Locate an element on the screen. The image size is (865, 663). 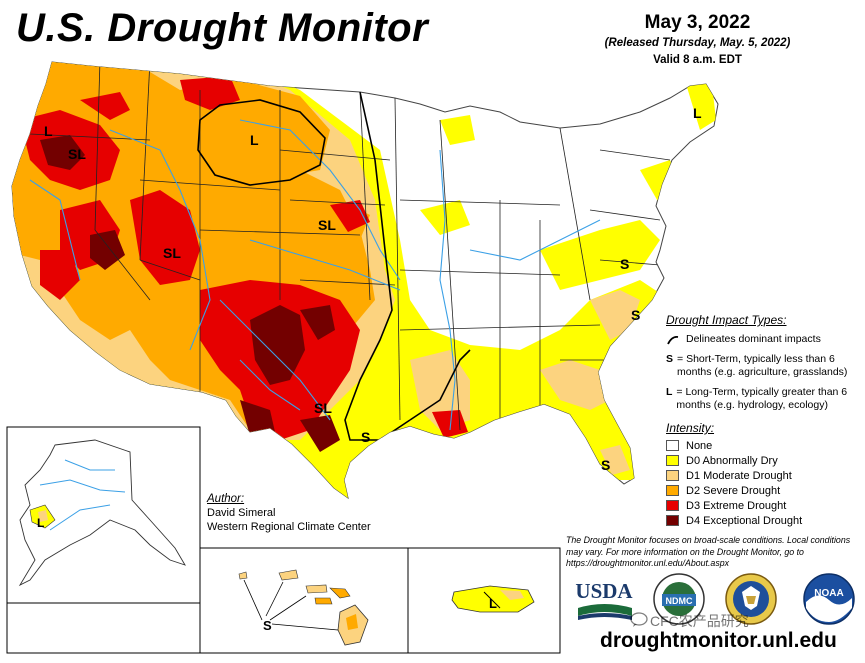
svg-text: NOAA is located at coordinates (828, 593).